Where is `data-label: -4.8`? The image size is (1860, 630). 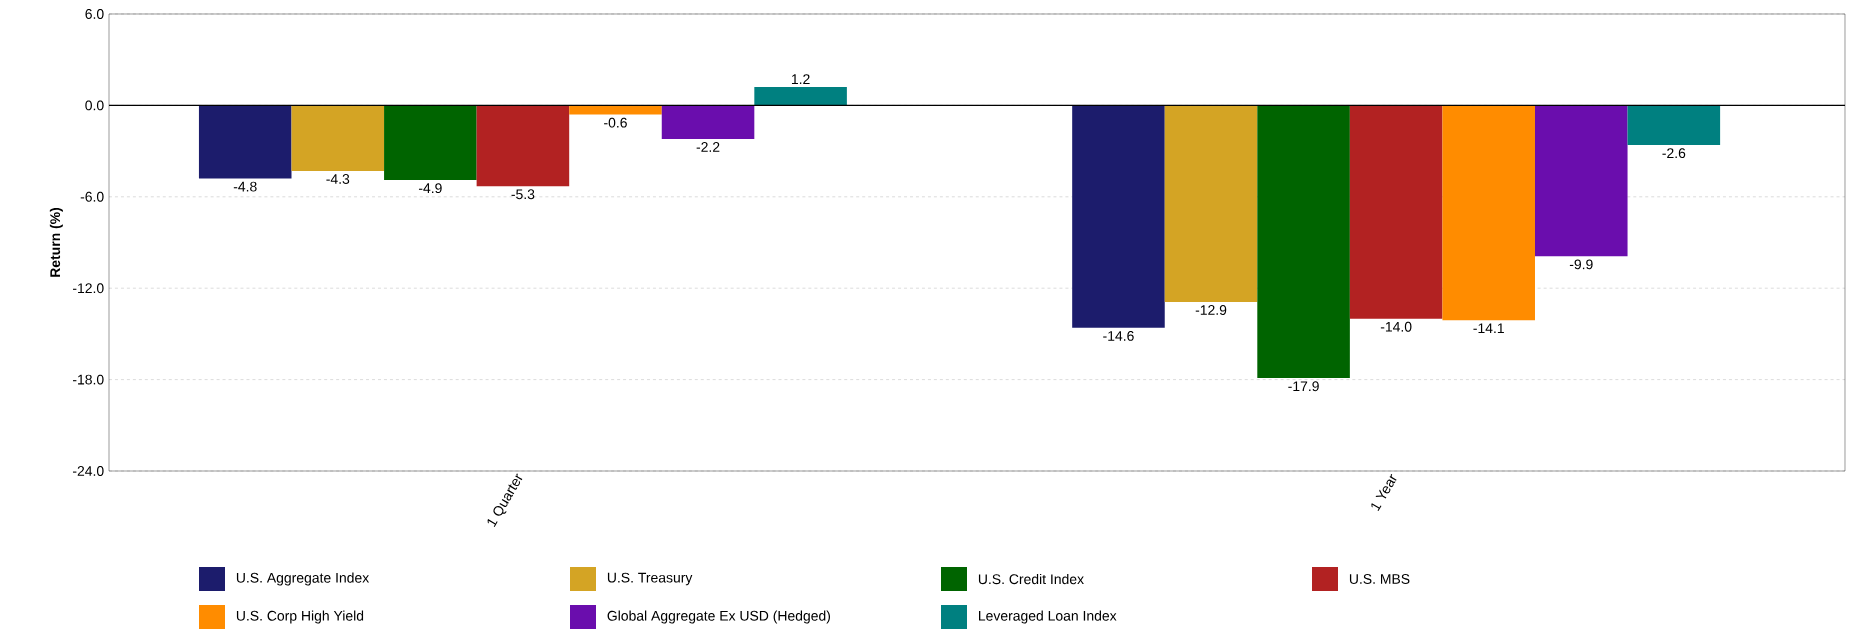
data-label: -4.8 is located at coordinates (245, 186).